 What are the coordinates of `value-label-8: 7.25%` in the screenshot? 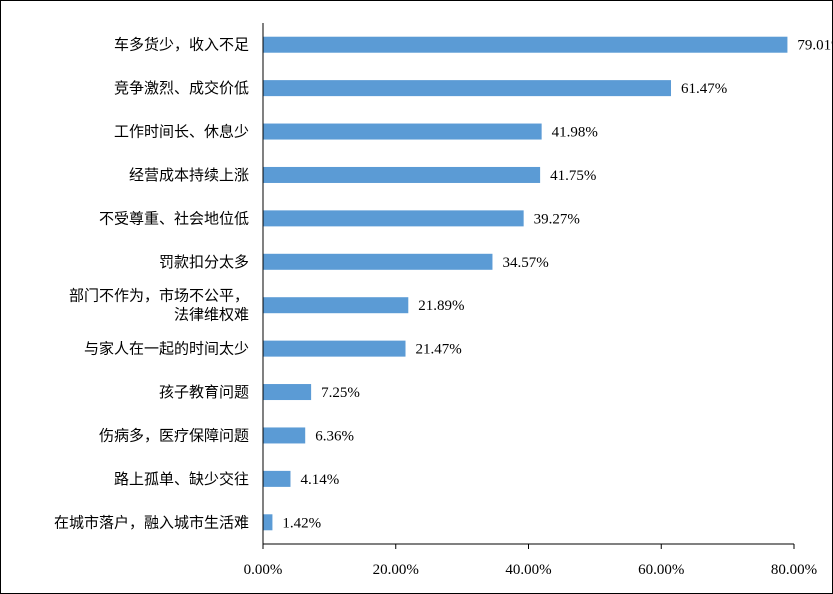 It's located at (340, 393).